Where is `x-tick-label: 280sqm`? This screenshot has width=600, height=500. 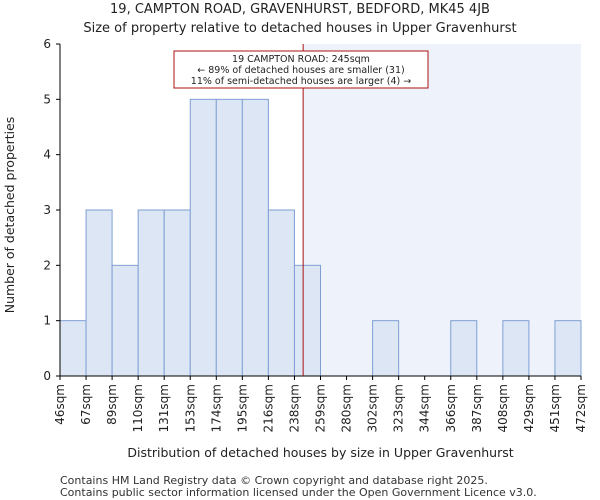
x-tick-label: 280sqm is located at coordinates (347, 408).